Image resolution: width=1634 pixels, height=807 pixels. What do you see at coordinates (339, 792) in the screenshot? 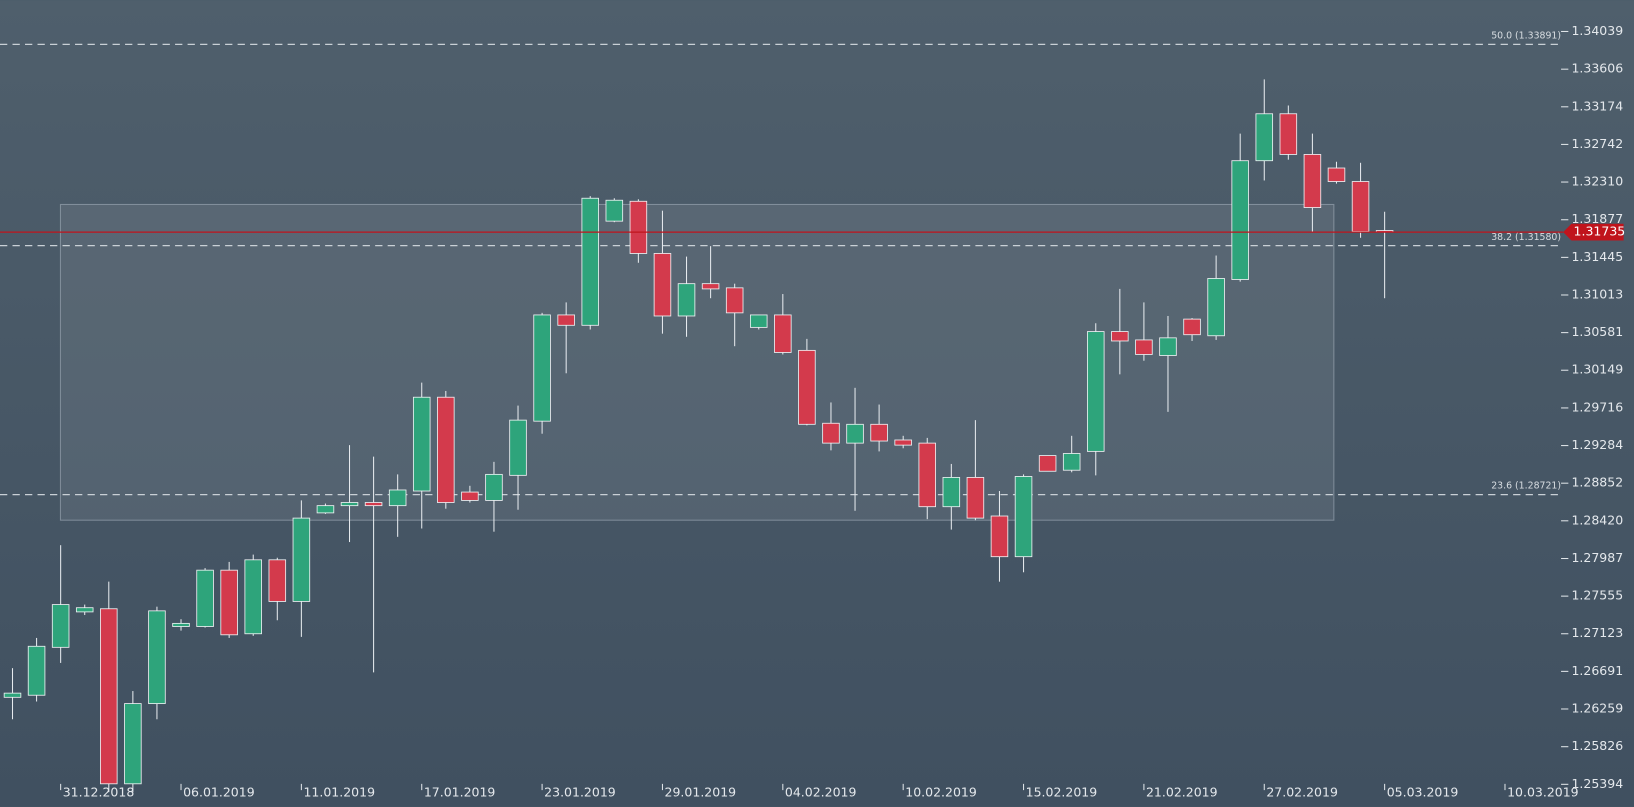
I see `x-tick-label: 11.01.2019` at bounding box center [339, 792].